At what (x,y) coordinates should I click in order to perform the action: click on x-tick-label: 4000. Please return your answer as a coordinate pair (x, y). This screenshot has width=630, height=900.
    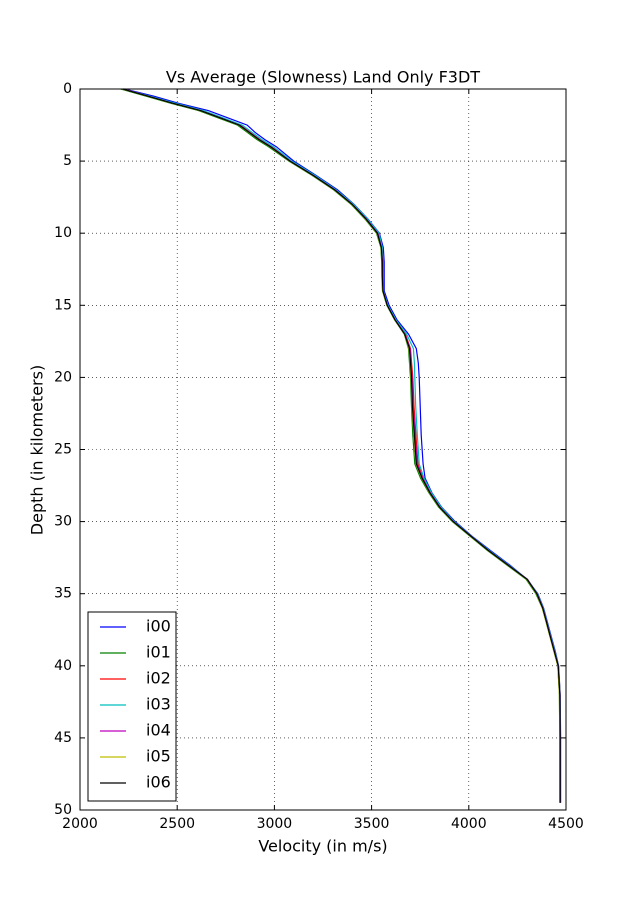
    Looking at the image, I should click on (469, 824).